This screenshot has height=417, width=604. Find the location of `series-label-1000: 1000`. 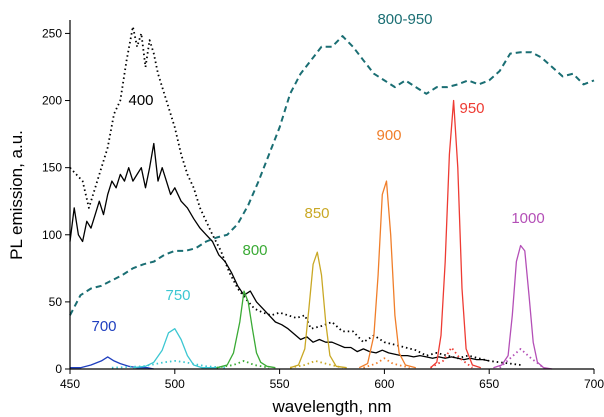

series-label-1000: 1000 is located at coordinates (527, 218).